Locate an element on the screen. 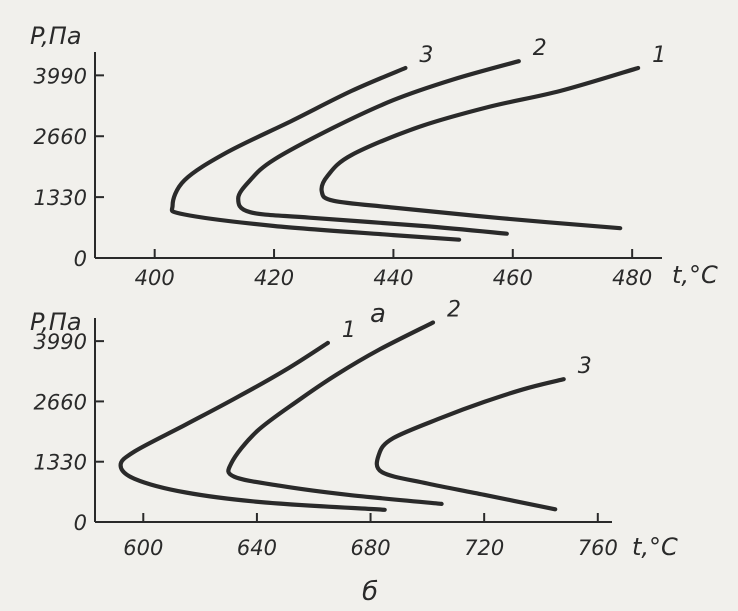 The image size is (738, 611). x-tick-label: 480 is located at coordinates (632, 278).